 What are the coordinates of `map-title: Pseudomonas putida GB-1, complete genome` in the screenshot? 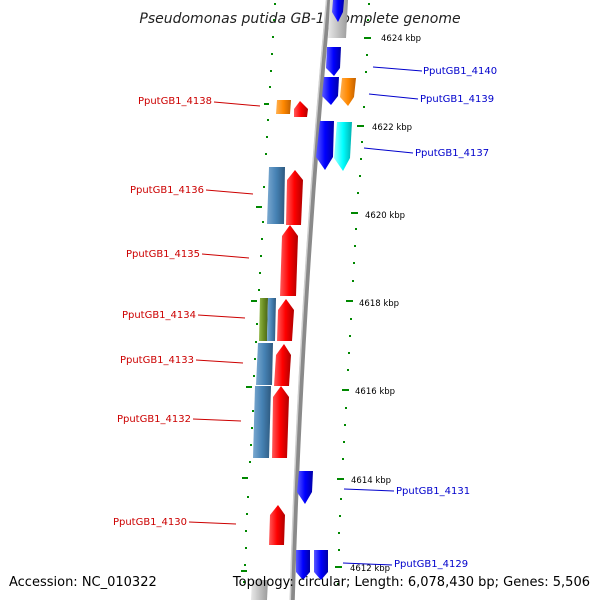 It's located at (299, 19).